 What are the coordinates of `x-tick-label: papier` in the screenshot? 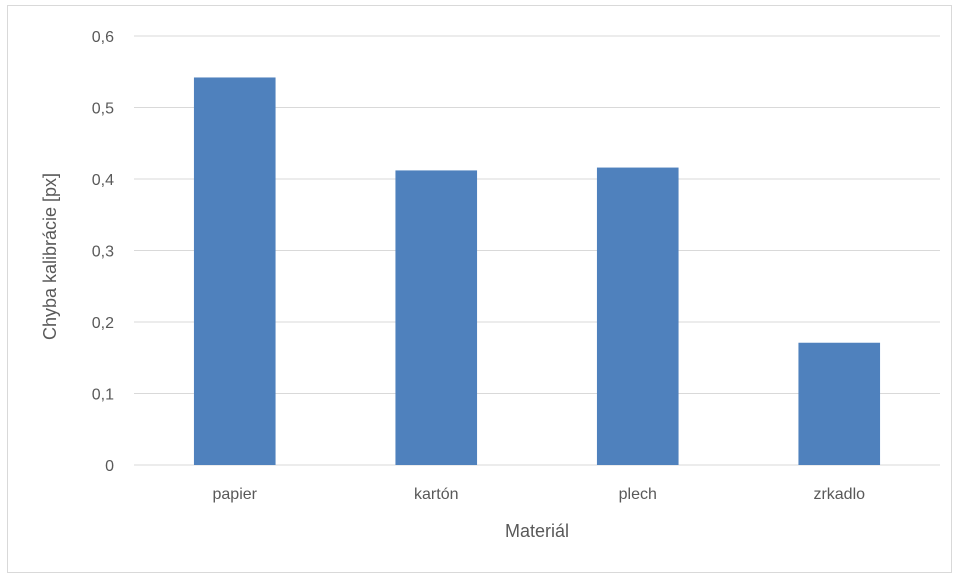 It's located at (235, 494).